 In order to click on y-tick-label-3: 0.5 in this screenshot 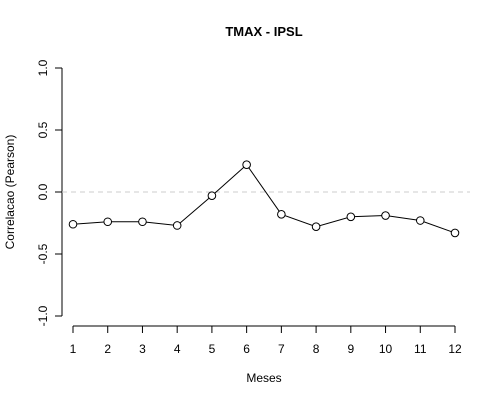, I will do `click(43, 129)`.